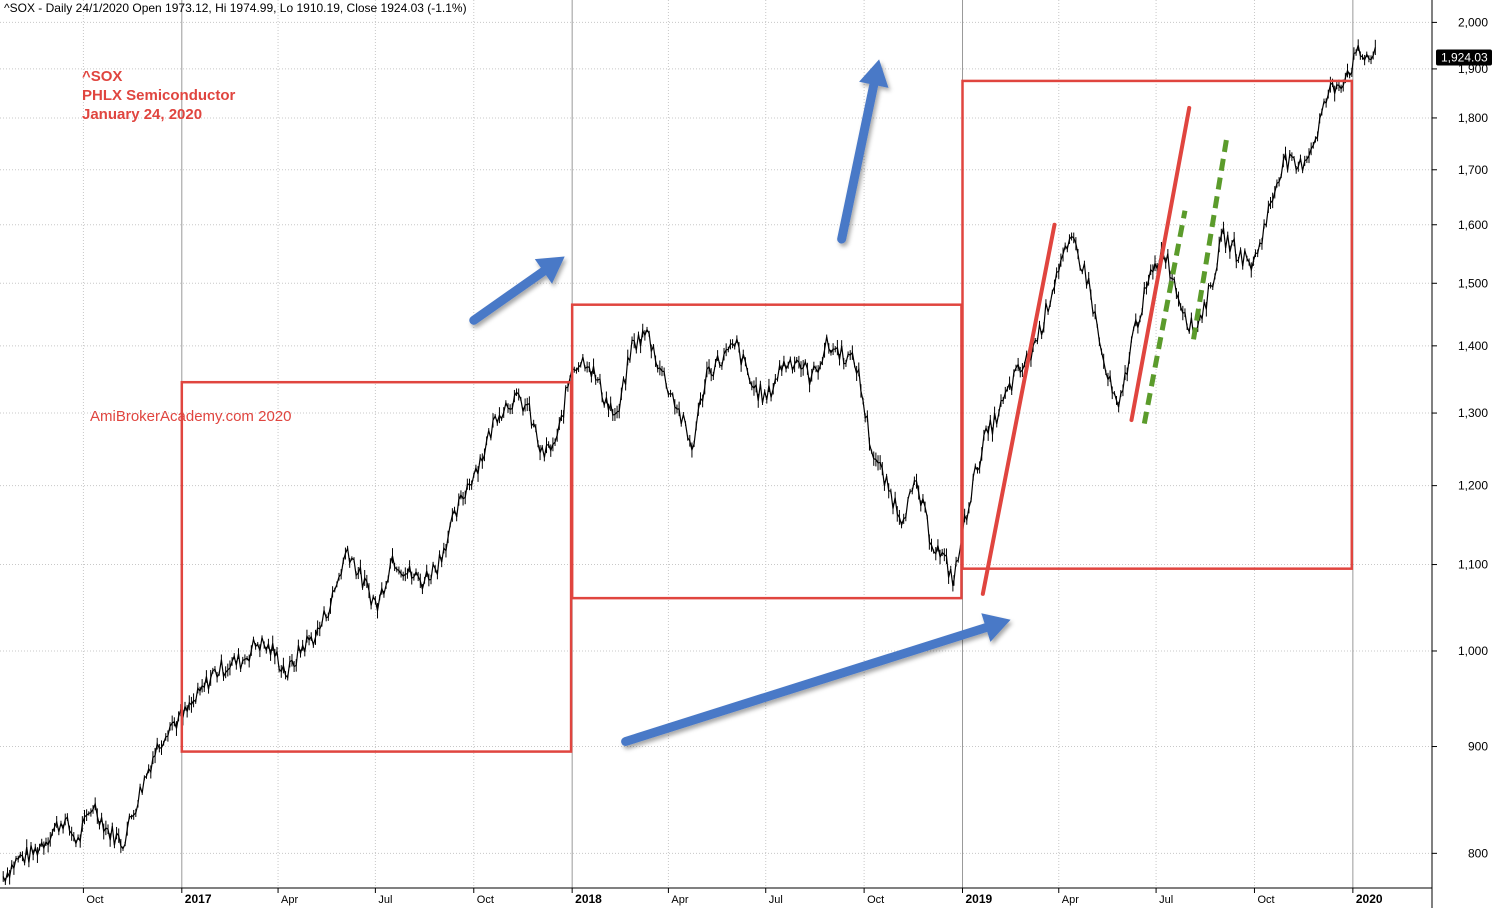 This screenshot has width=1493, height=908. Describe the element at coordinates (1478, 853) in the screenshot. I see `y-tick-label: 800` at that location.